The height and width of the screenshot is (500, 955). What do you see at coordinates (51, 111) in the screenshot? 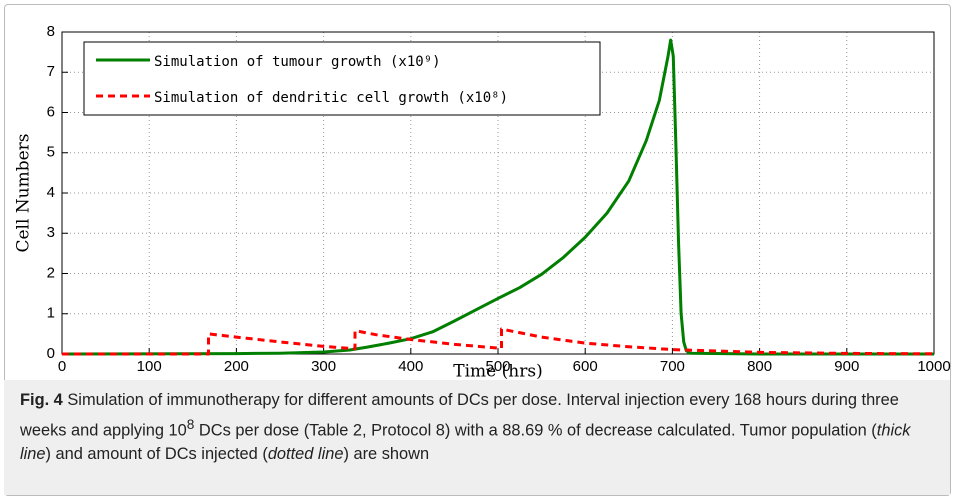
I see `y-tick-label: 6` at bounding box center [51, 111].